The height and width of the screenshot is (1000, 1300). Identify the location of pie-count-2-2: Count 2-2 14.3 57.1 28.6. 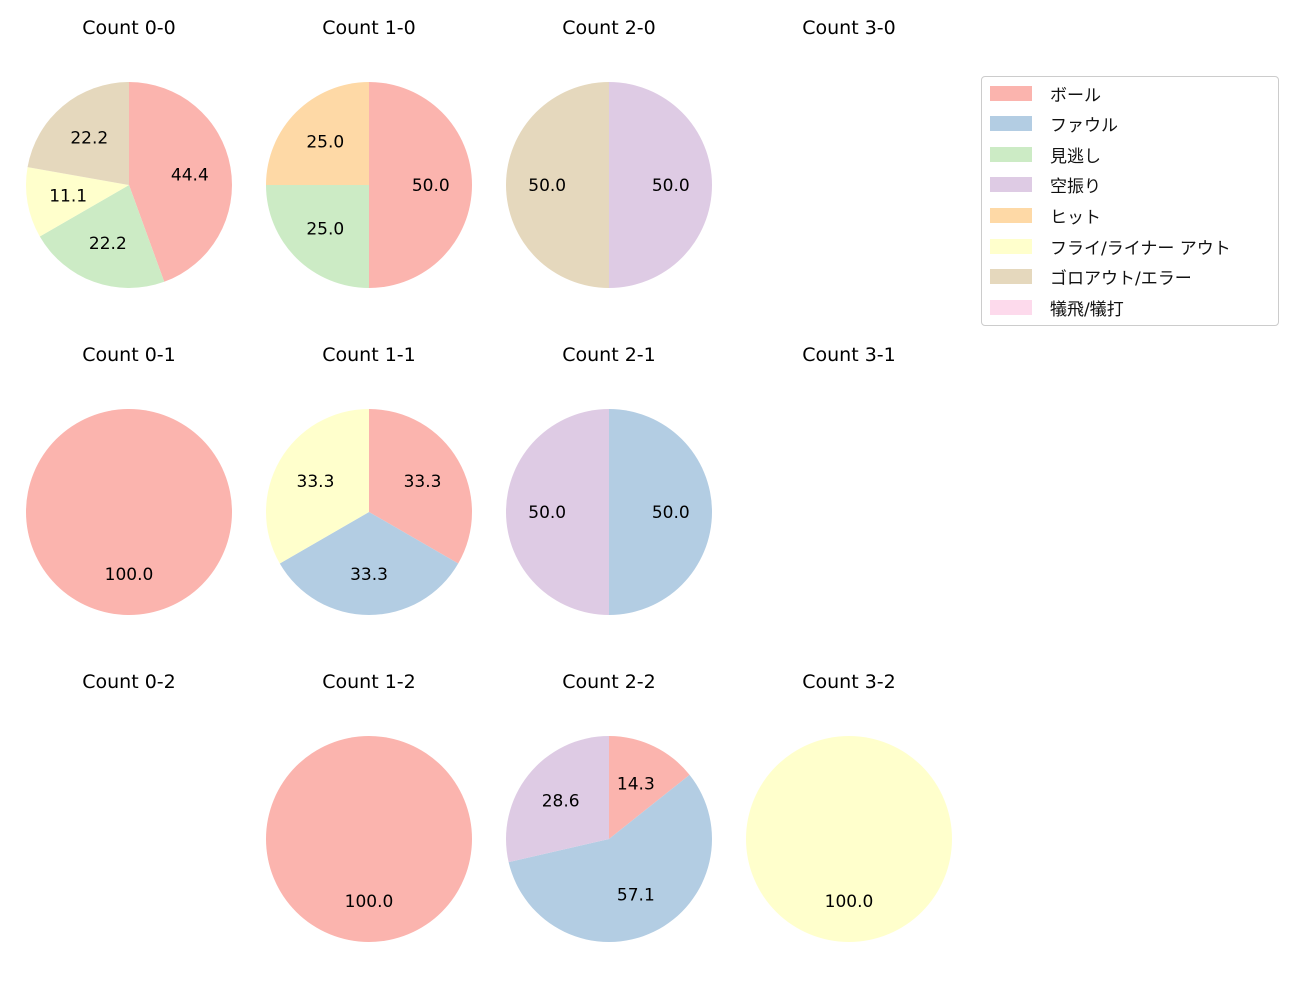
(608, 806).